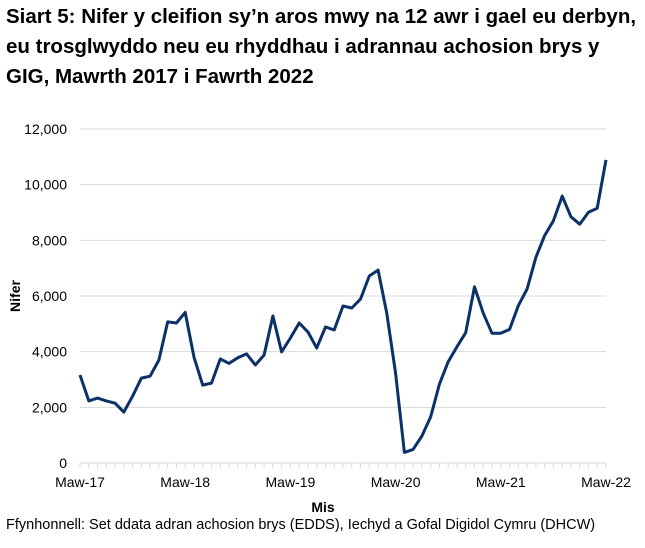  I want to click on y-tick-label: 12,000, so click(45, 129).